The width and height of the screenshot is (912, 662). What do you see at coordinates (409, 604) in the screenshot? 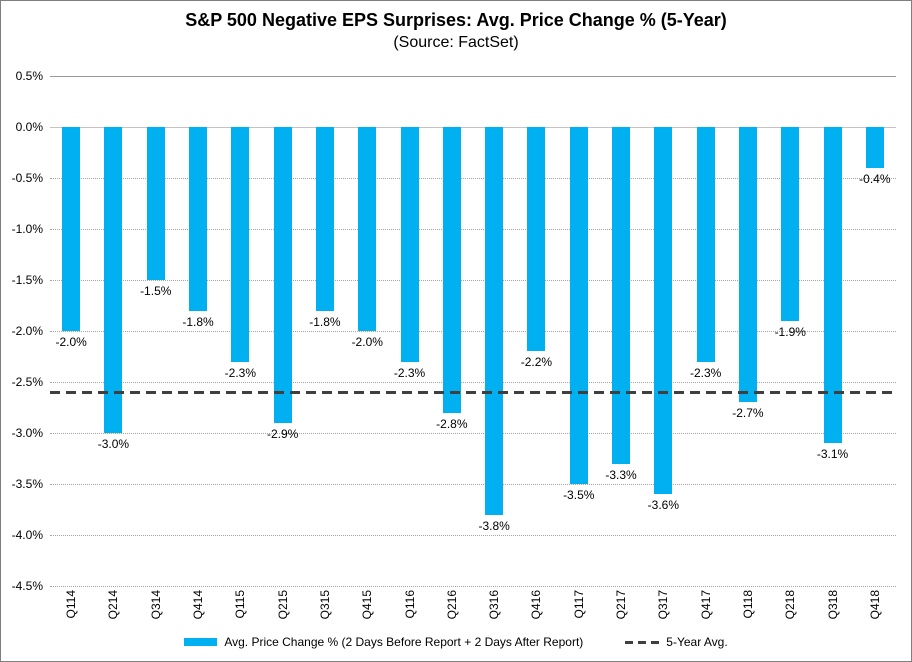
I see `x-tick-label: Q116` at bounding box center [409, 604].